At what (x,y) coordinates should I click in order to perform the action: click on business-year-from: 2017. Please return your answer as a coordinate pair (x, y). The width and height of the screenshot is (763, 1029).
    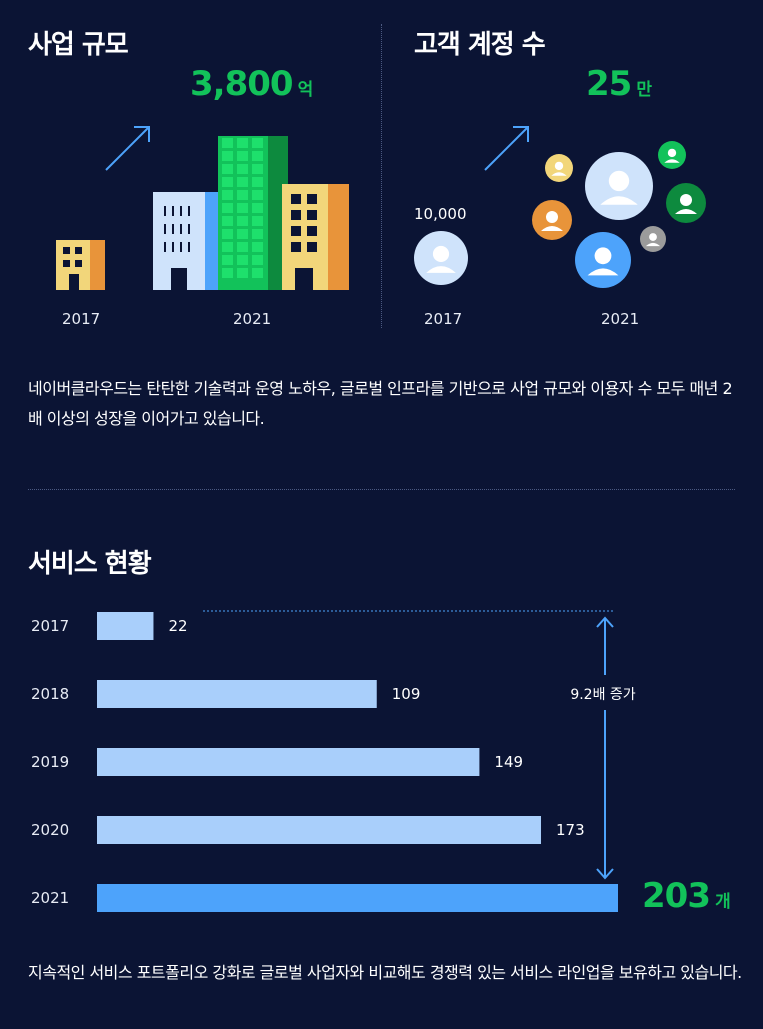
    Looking at the image, I should click on (81, 319).